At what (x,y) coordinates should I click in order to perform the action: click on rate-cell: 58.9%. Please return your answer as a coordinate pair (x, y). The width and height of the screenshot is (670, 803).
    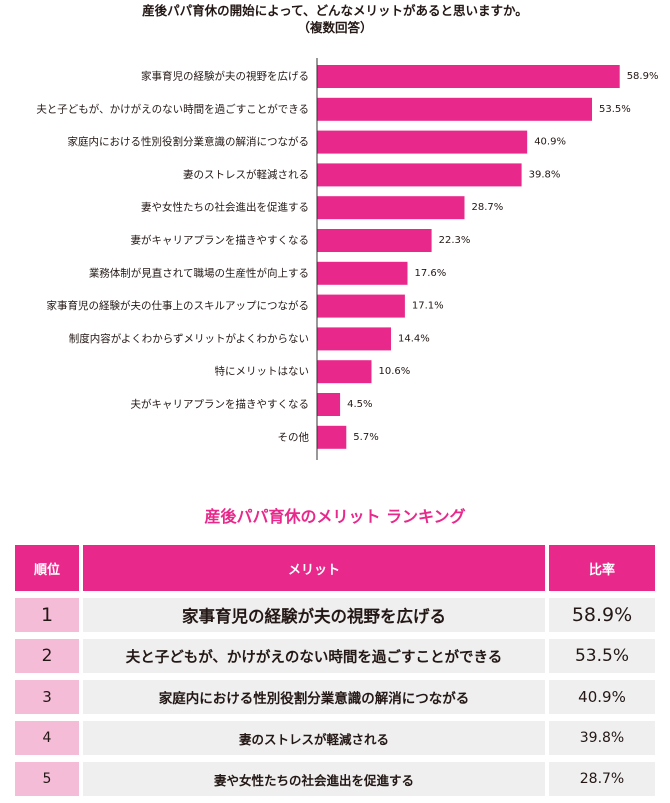
    Looking at the image, I should click on (602, 615).